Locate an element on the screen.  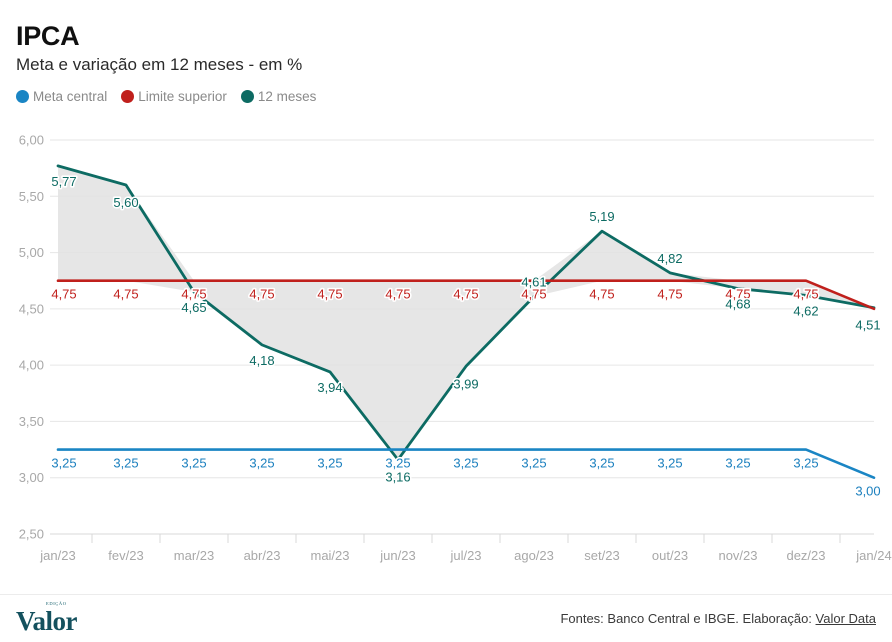
valor-logo: EDIÇÃO Valor is located at coordinates (47, 618).